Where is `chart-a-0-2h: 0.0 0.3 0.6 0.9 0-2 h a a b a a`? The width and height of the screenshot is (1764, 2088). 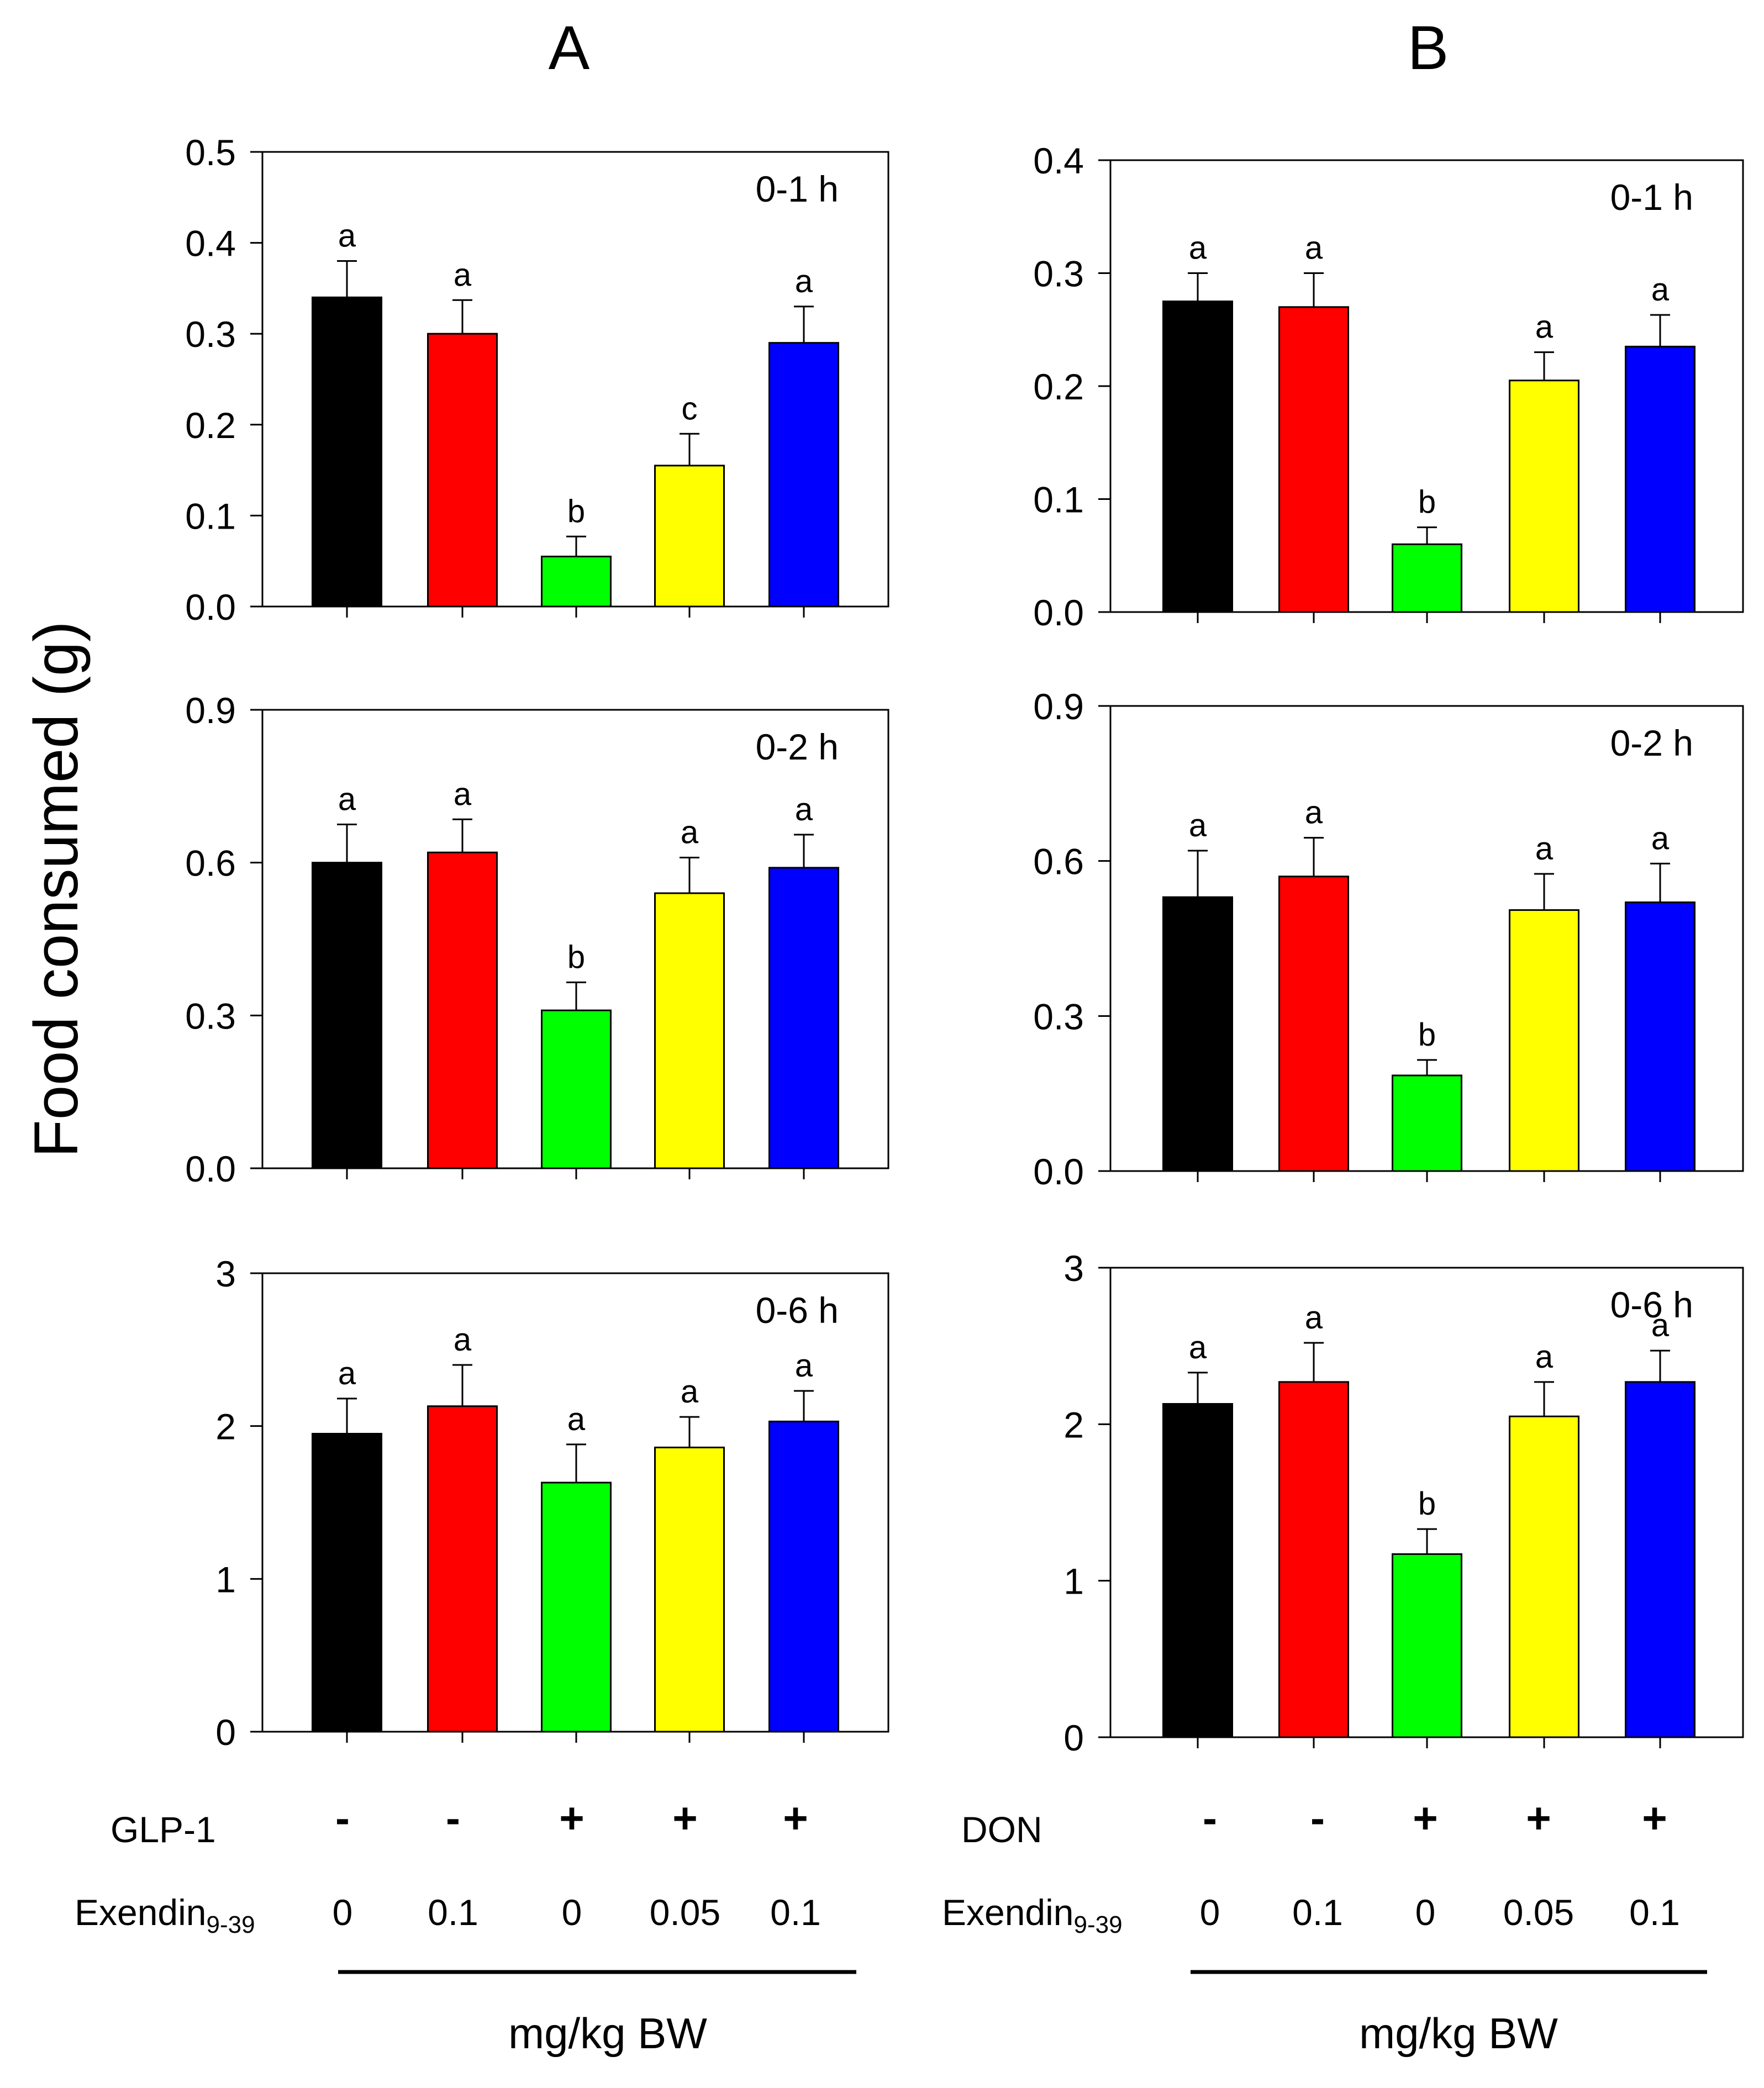
chart-a-0-2h: 0.0 0.3 0.6 0.9 0-2 h a a b a a is located at coordinates (537, 940).